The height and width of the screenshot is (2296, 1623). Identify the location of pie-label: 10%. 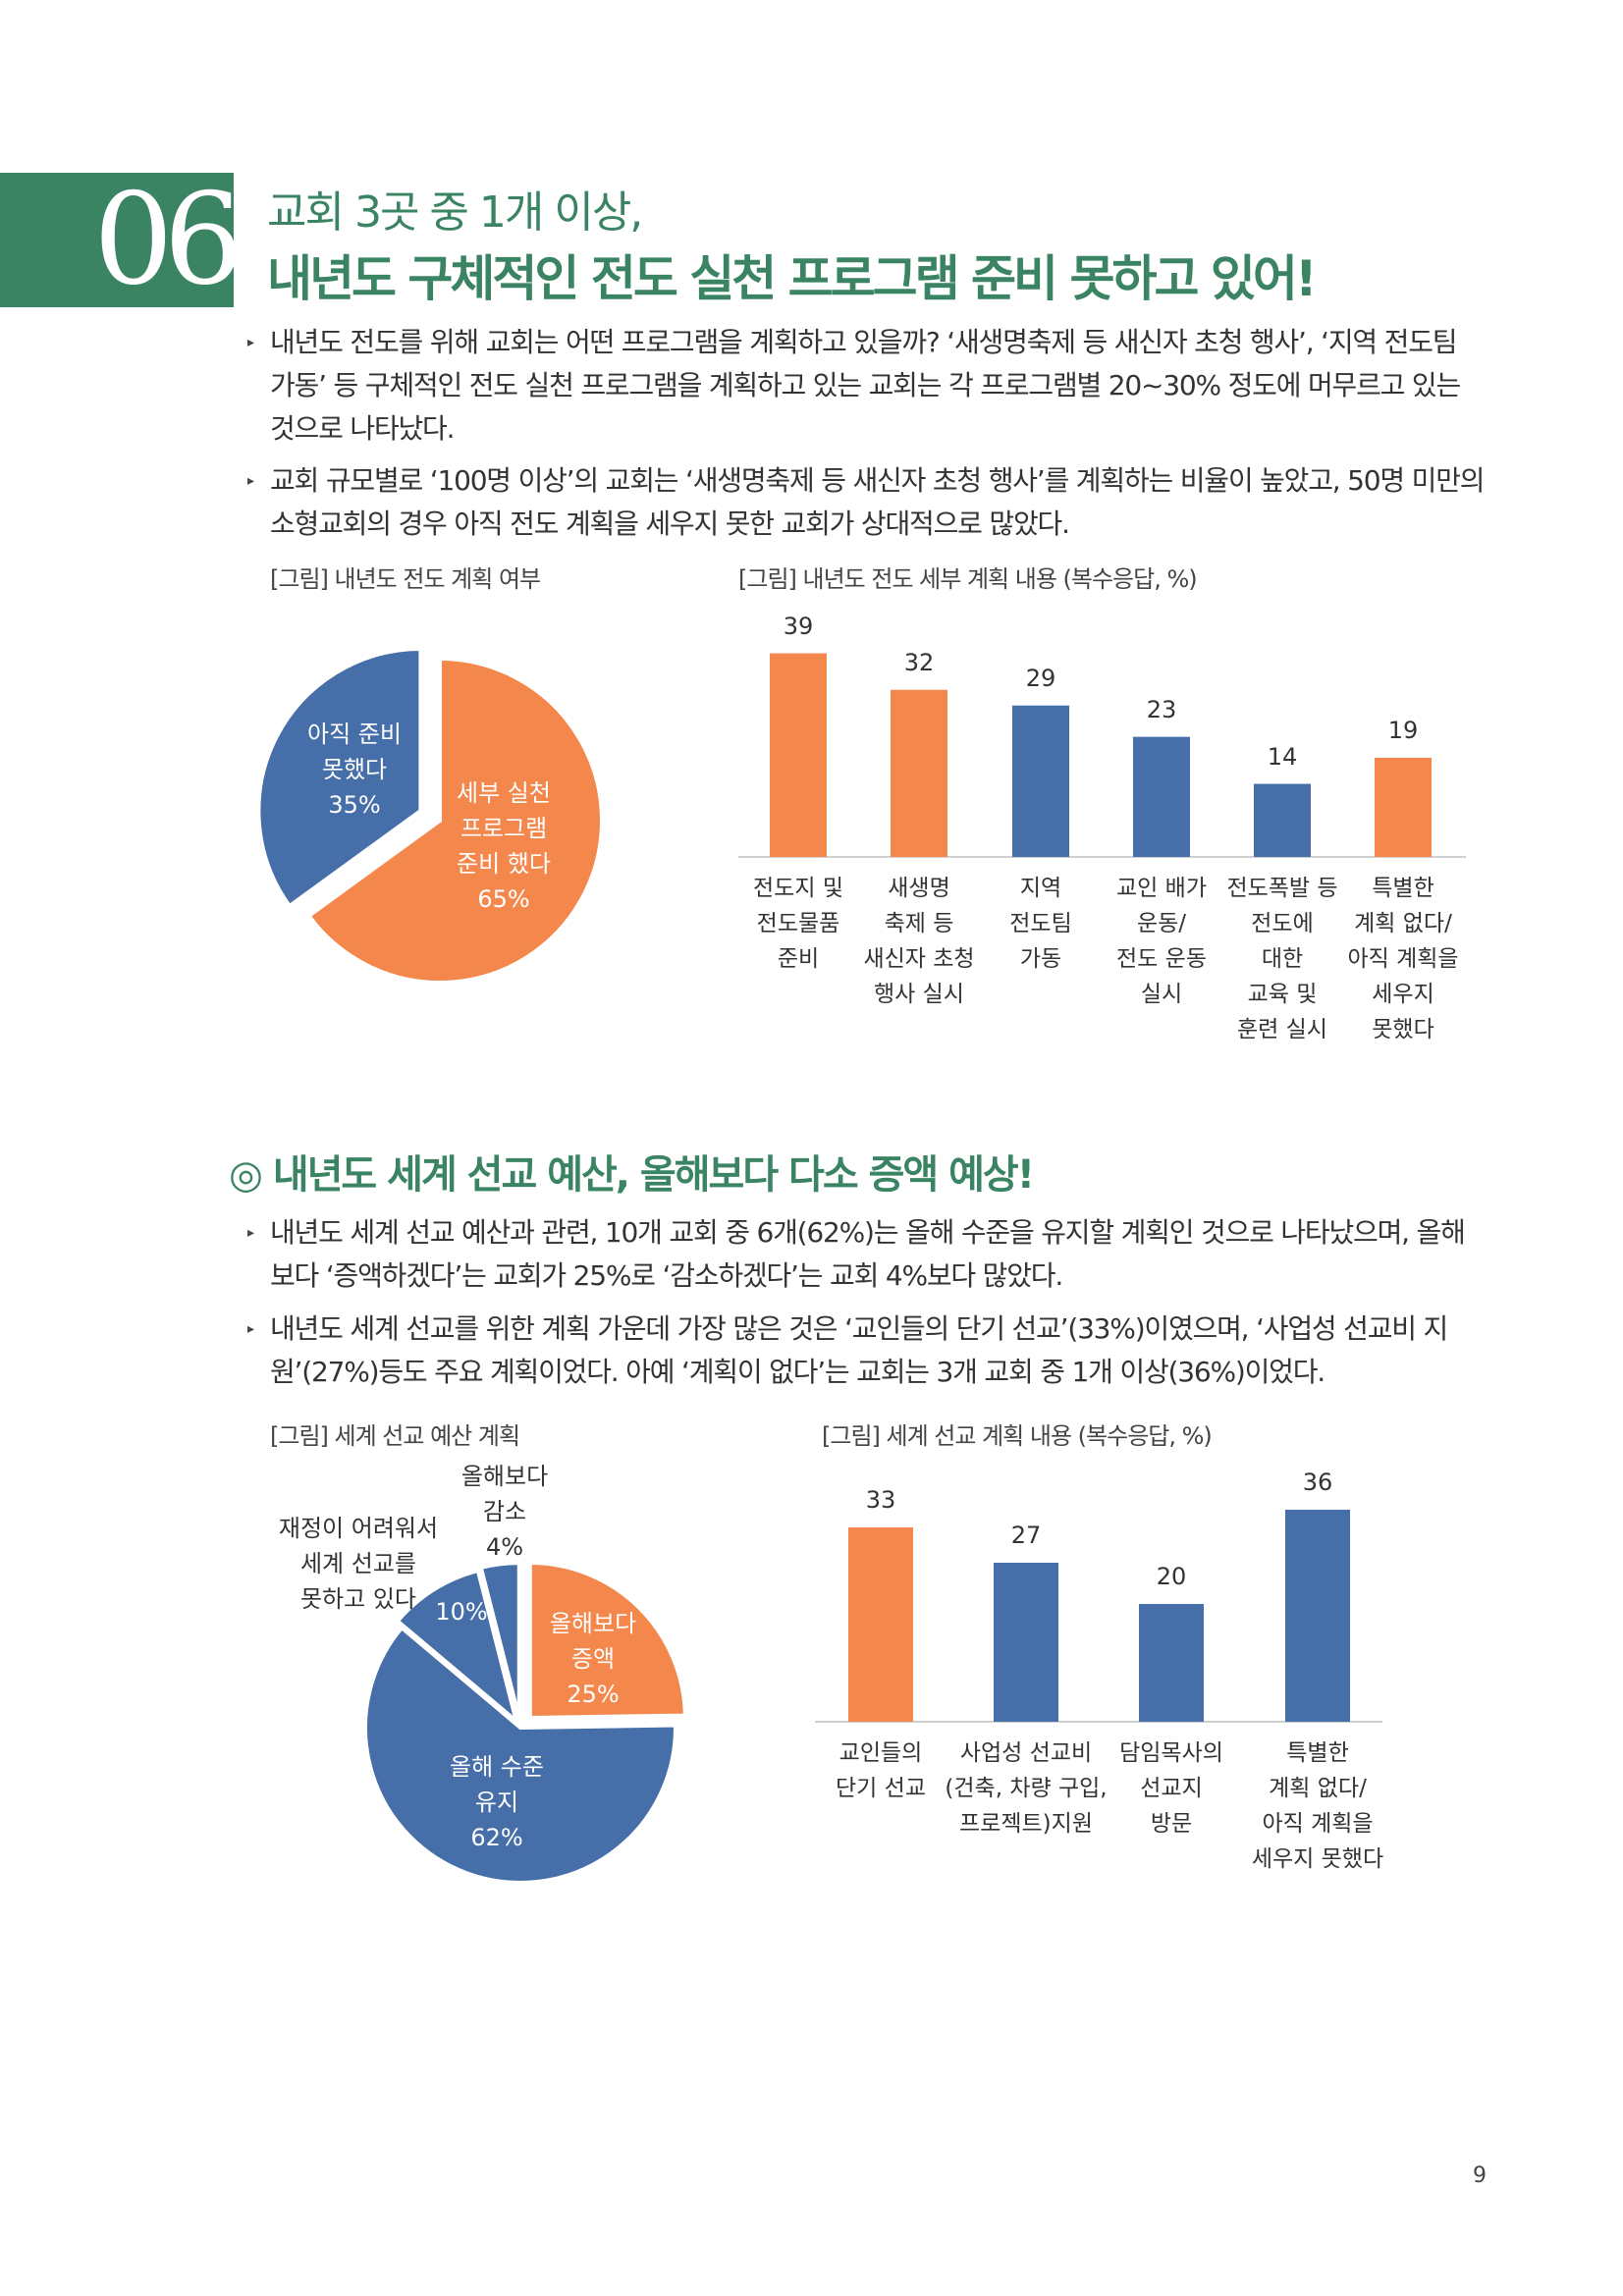
(461, 1612).